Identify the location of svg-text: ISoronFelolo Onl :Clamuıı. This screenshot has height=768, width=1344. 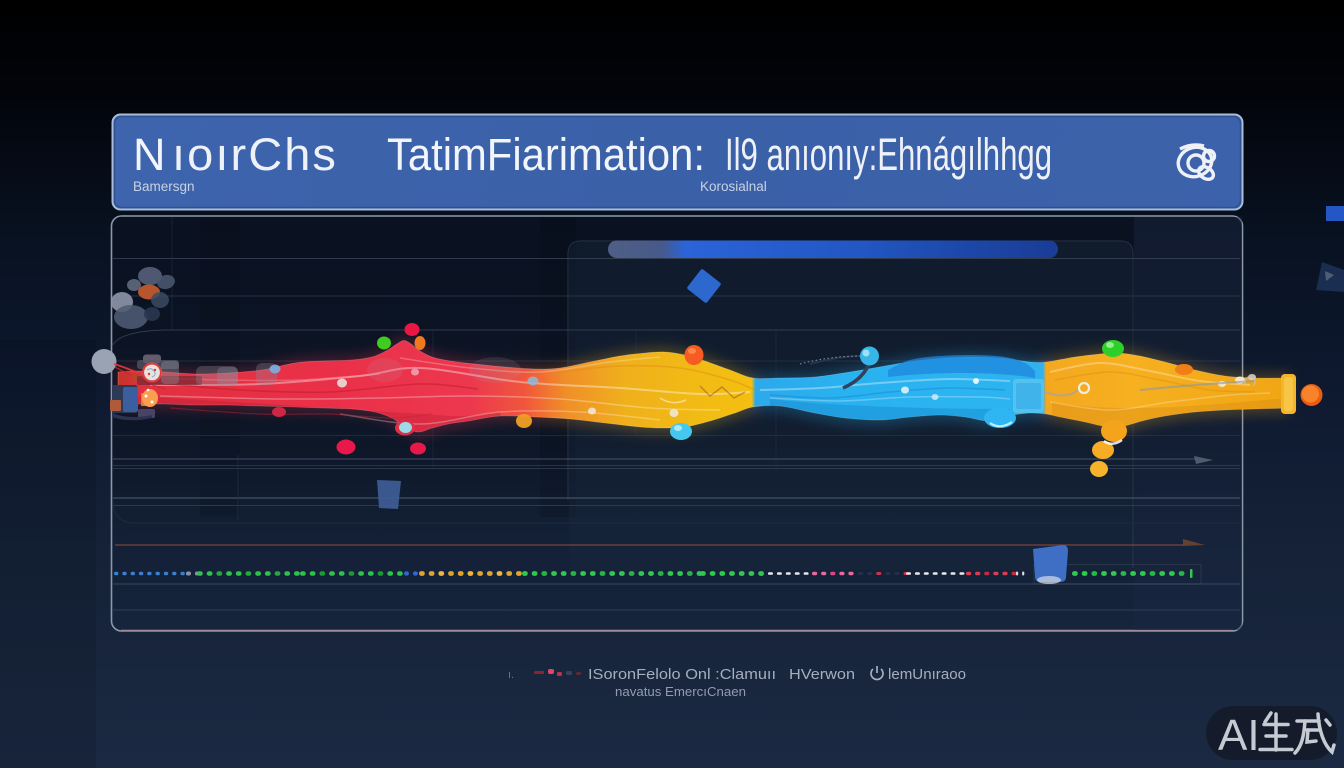
(682, 674).